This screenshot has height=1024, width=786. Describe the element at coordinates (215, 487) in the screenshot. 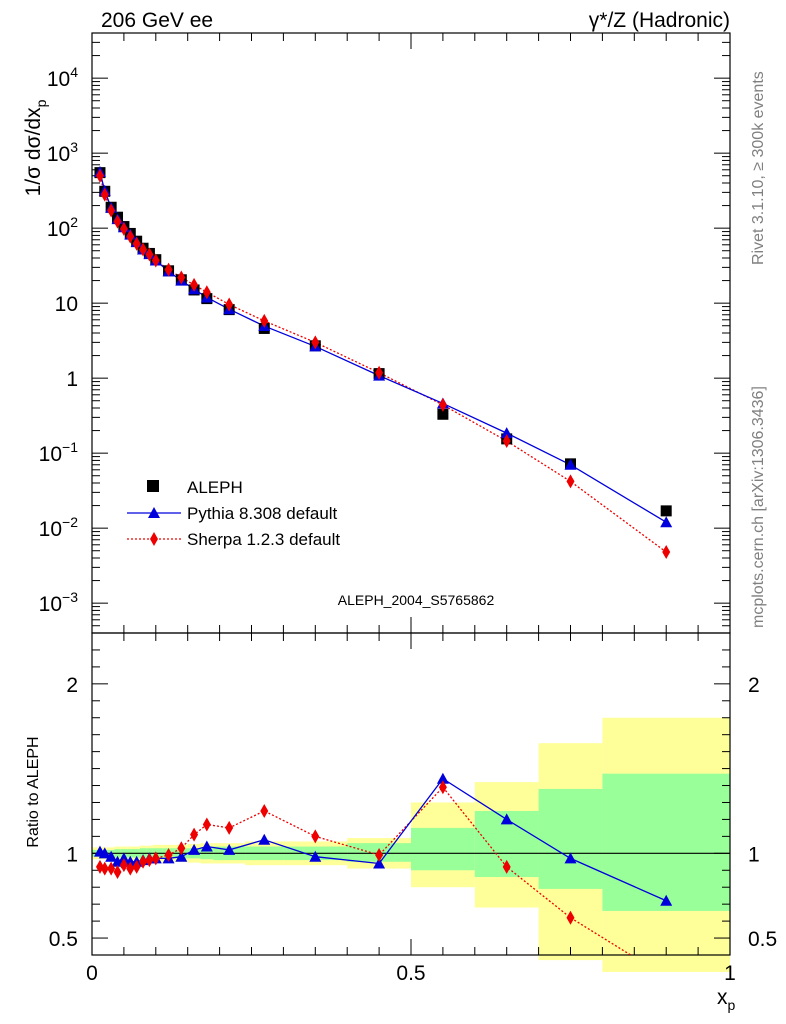

I see `legend-label-aleph: ALEPH` at that location.